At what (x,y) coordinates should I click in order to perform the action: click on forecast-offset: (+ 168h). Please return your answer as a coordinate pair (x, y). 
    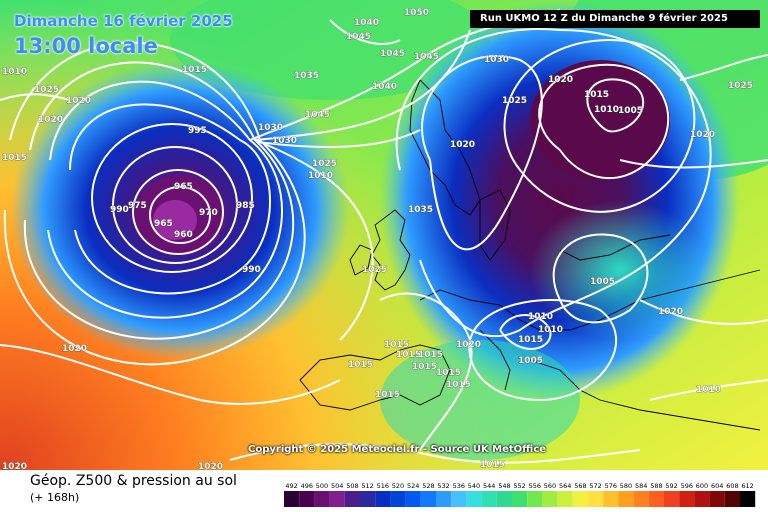
    Looking at the image, I should click on (55, 497).